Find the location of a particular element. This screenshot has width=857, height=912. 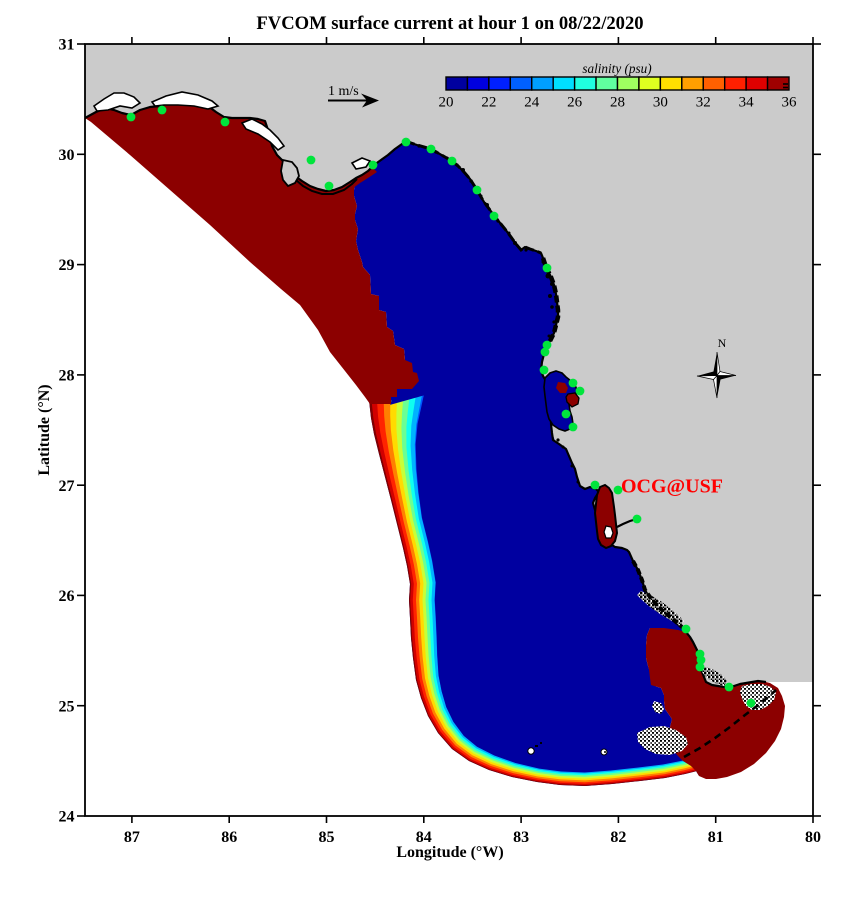

svg-text: N is located at coordinates (722, 343).